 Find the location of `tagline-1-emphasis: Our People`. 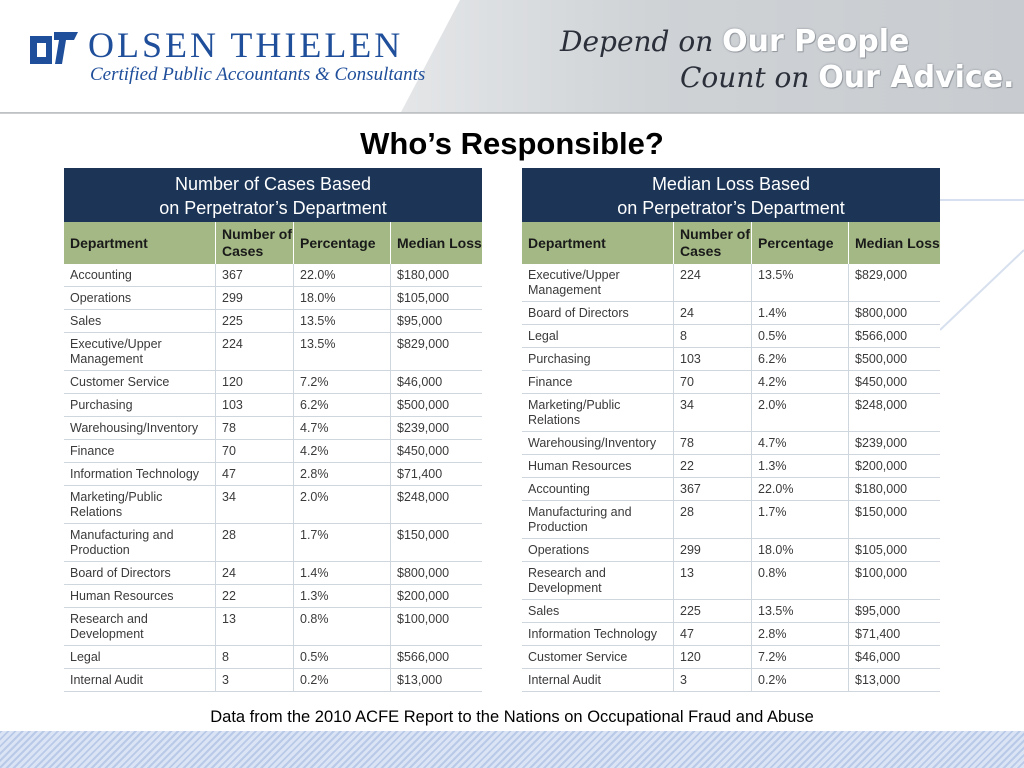

tagline-1-emphasis: Our People is located at coordinates (816, 41).